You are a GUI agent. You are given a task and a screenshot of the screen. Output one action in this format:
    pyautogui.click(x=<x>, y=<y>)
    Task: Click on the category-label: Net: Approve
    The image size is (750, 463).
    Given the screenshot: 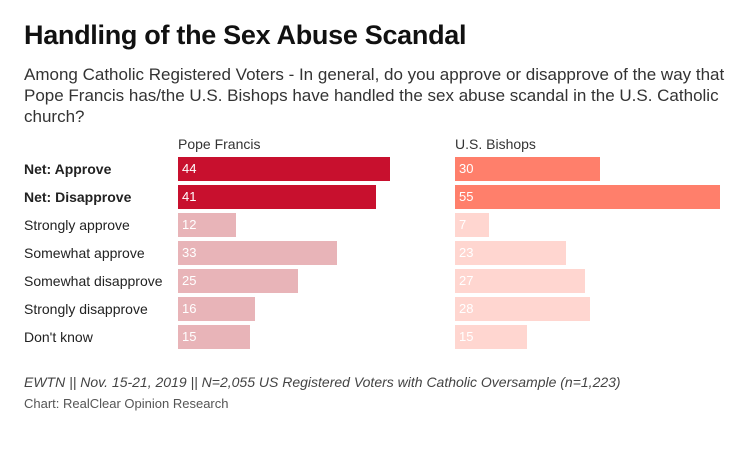 What is the action you would take?
    pyautogui.click(x=68, y=169)
    